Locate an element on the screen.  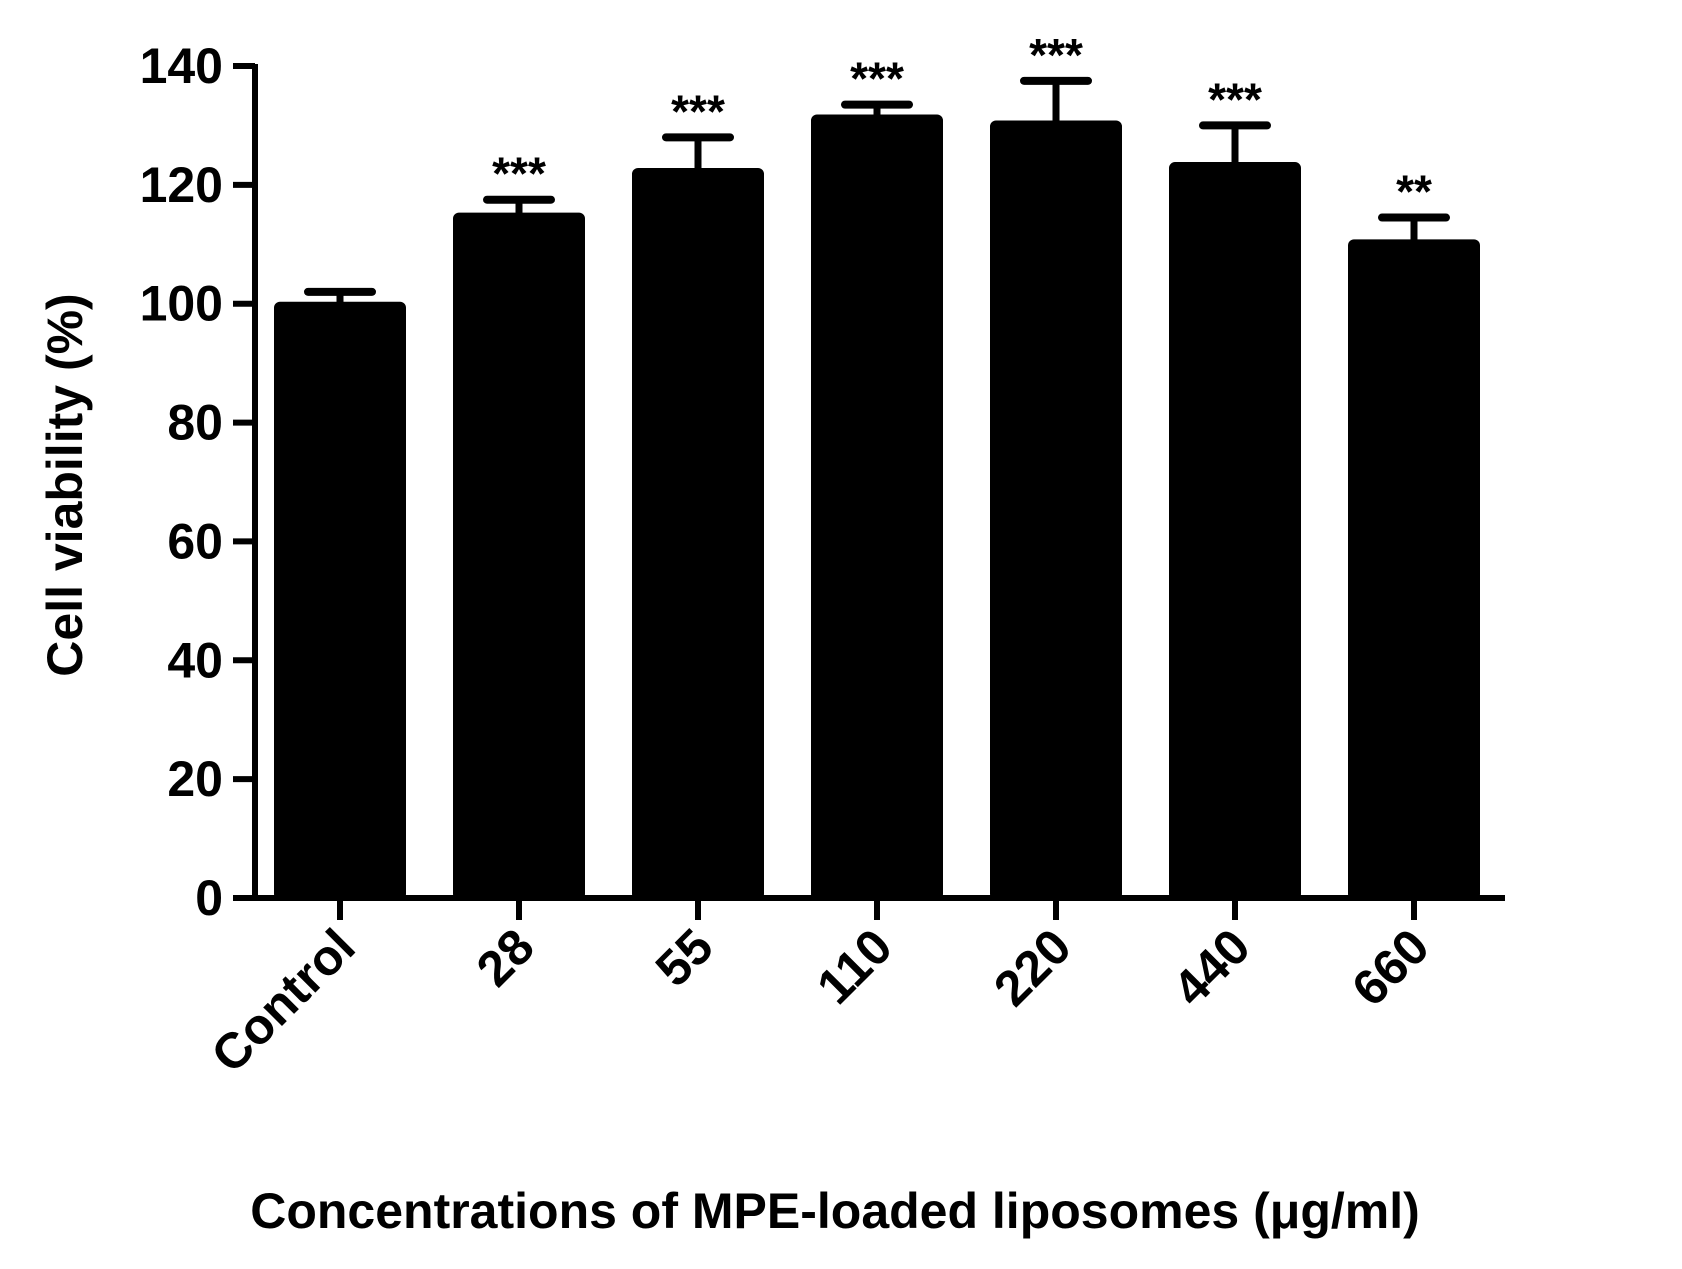
x-tick-label: 55 is located at coordinates (684, 957).